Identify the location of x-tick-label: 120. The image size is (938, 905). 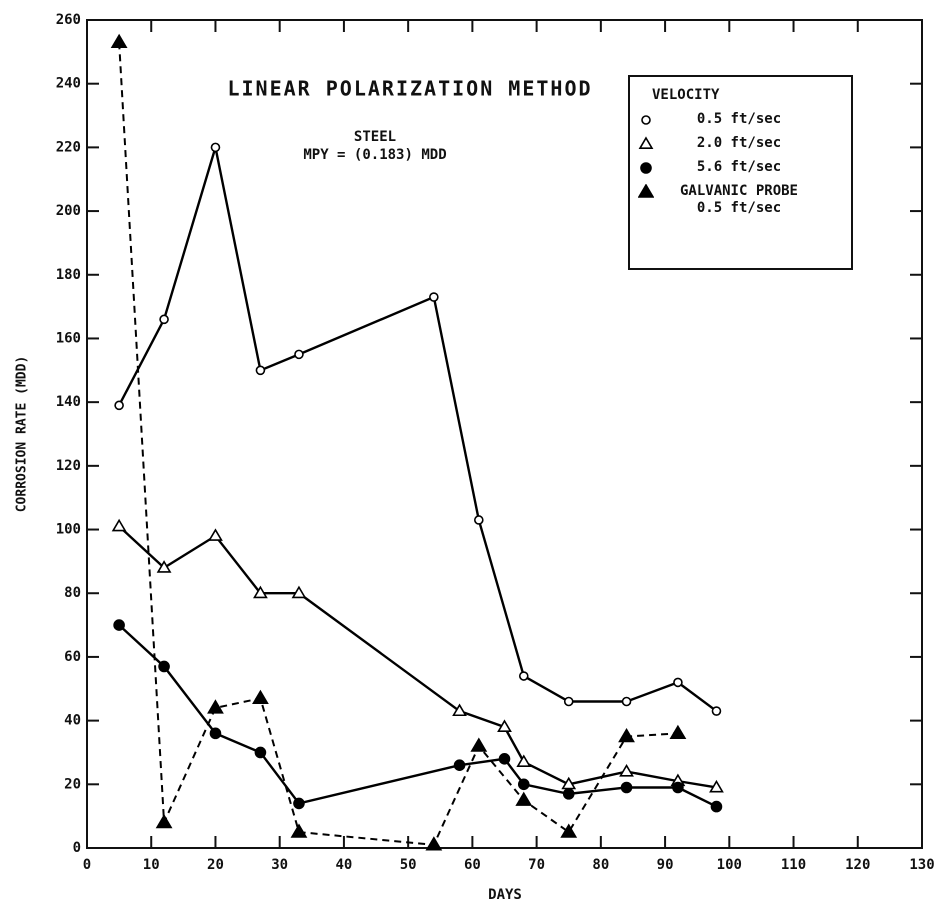
(857, 865).